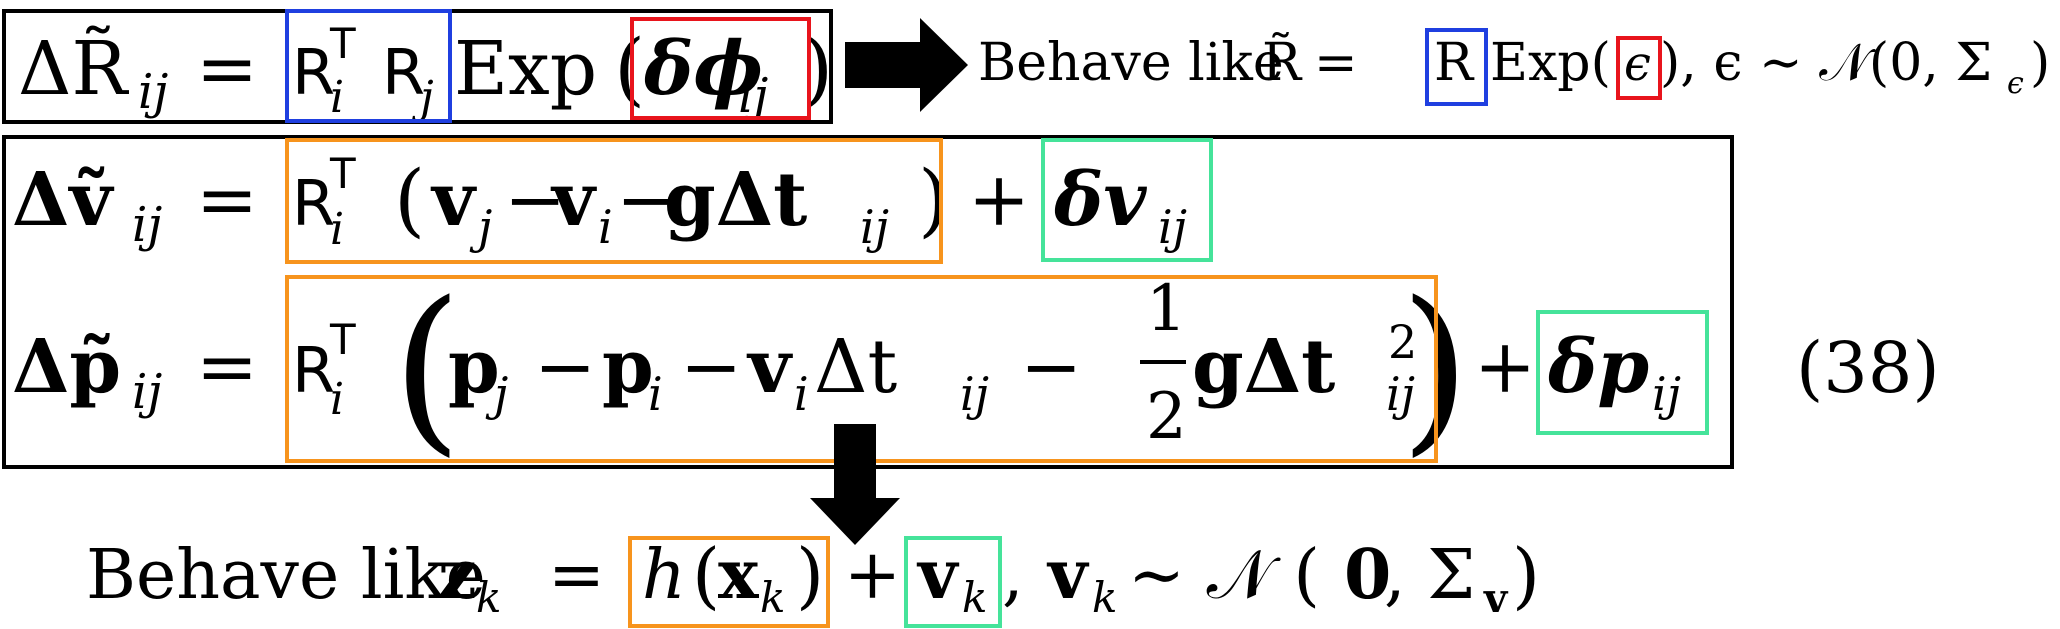 The width and height of the screenshot is (2060, 629). I want to click on velocity-R-subscript: i, so click(337, 229).